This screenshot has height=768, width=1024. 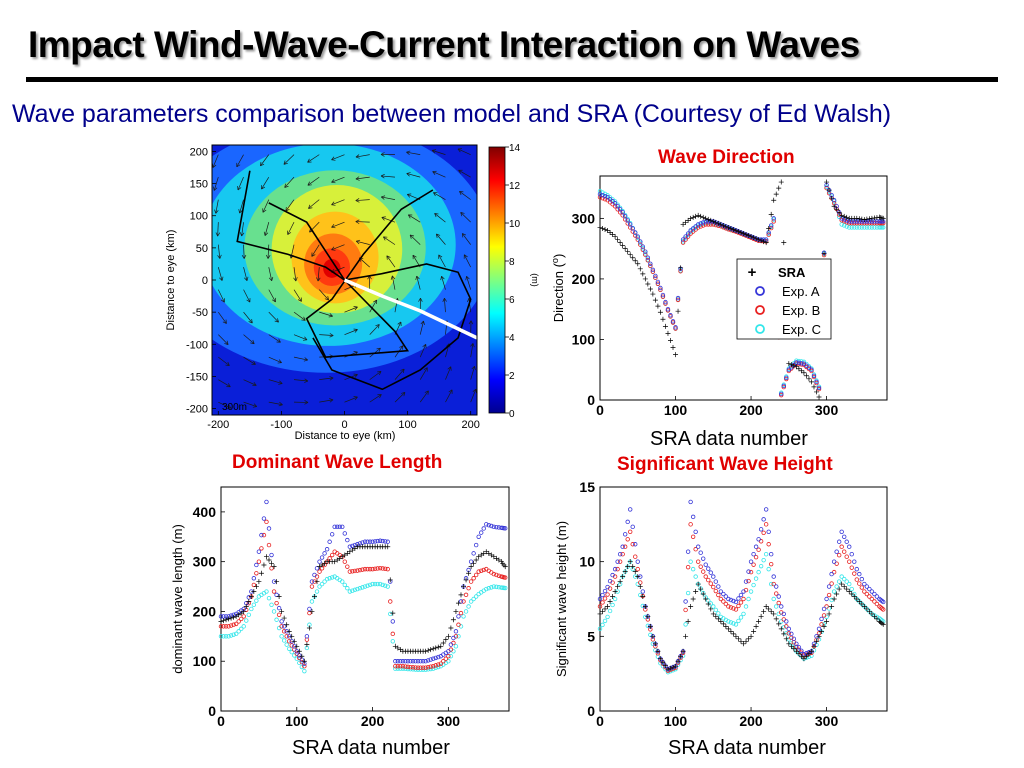 I want to click on colorbar, so click(x=497, y=280).